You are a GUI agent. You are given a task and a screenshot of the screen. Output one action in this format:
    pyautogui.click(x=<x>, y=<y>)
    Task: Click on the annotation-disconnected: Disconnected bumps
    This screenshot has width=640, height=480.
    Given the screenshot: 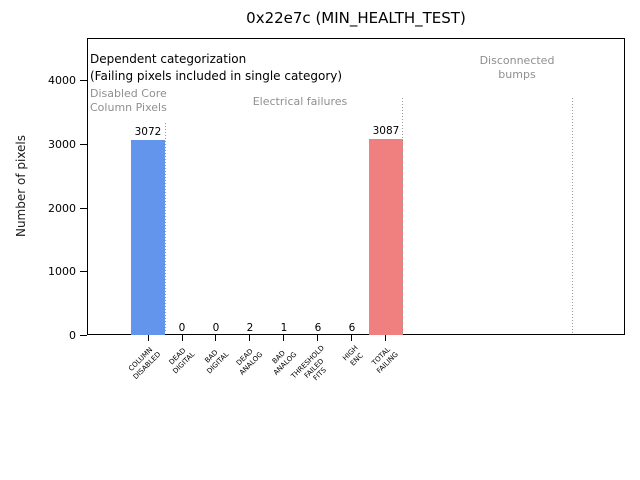 What is the action you would take?
    pyautogui.click(x=517, y=67)
    